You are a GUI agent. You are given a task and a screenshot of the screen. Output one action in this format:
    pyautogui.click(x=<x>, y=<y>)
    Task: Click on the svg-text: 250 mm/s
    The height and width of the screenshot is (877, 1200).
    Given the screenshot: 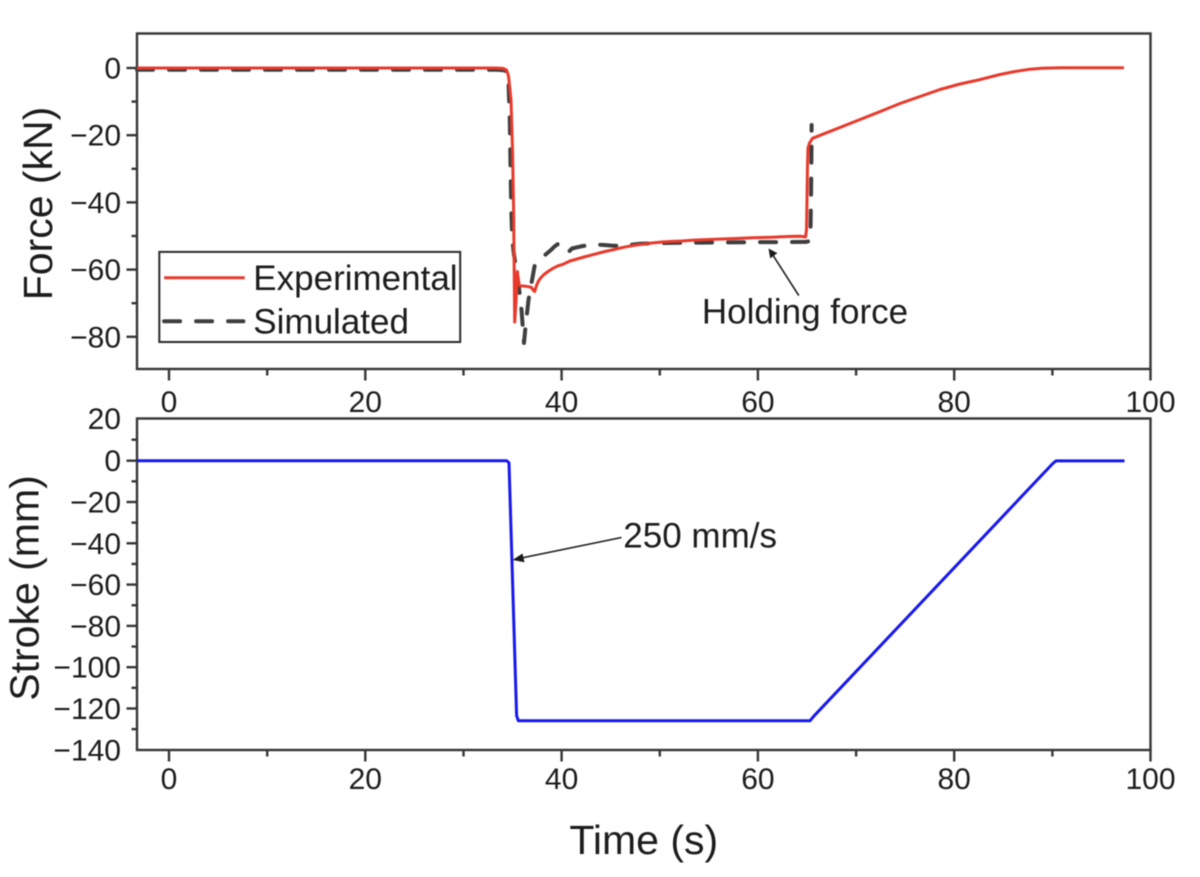 What is the action you would take?
    pyautogui.click(x=700, y=536)
    